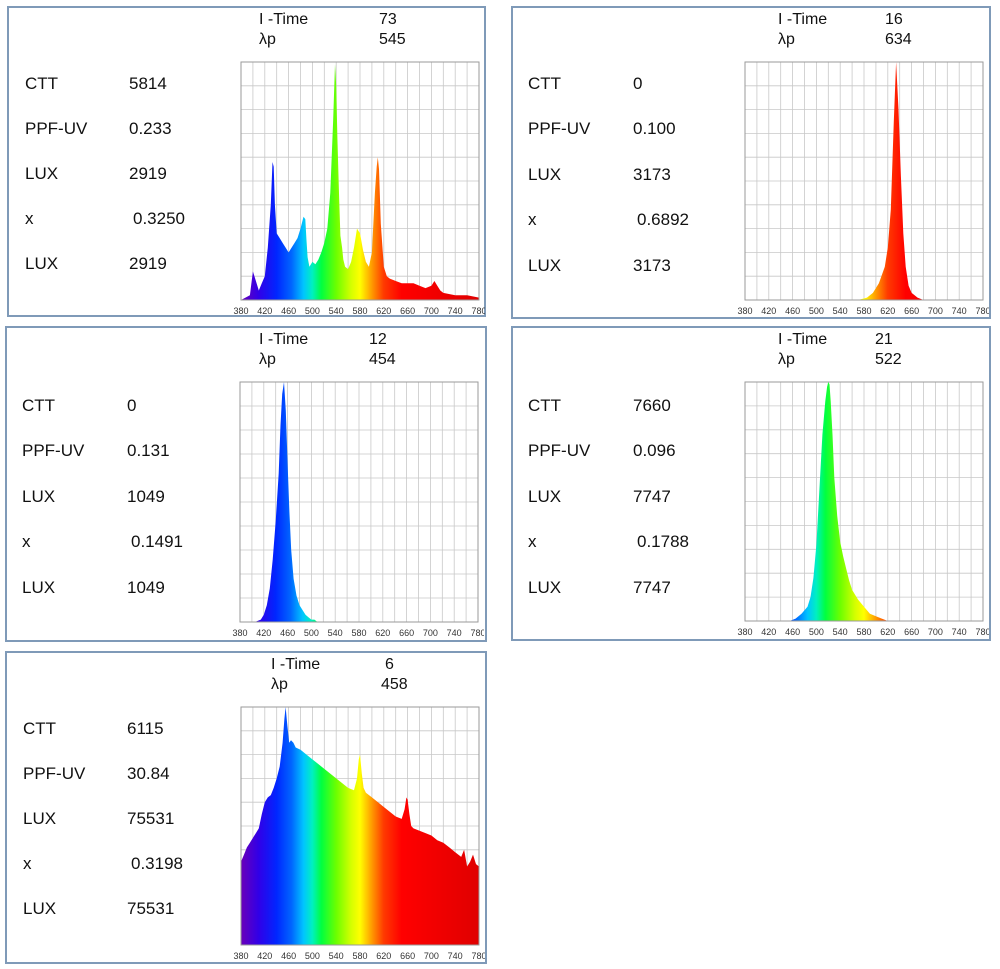 The height and width of the screenshot is (969, 1000). I want to click on grid, so click(864, 501).